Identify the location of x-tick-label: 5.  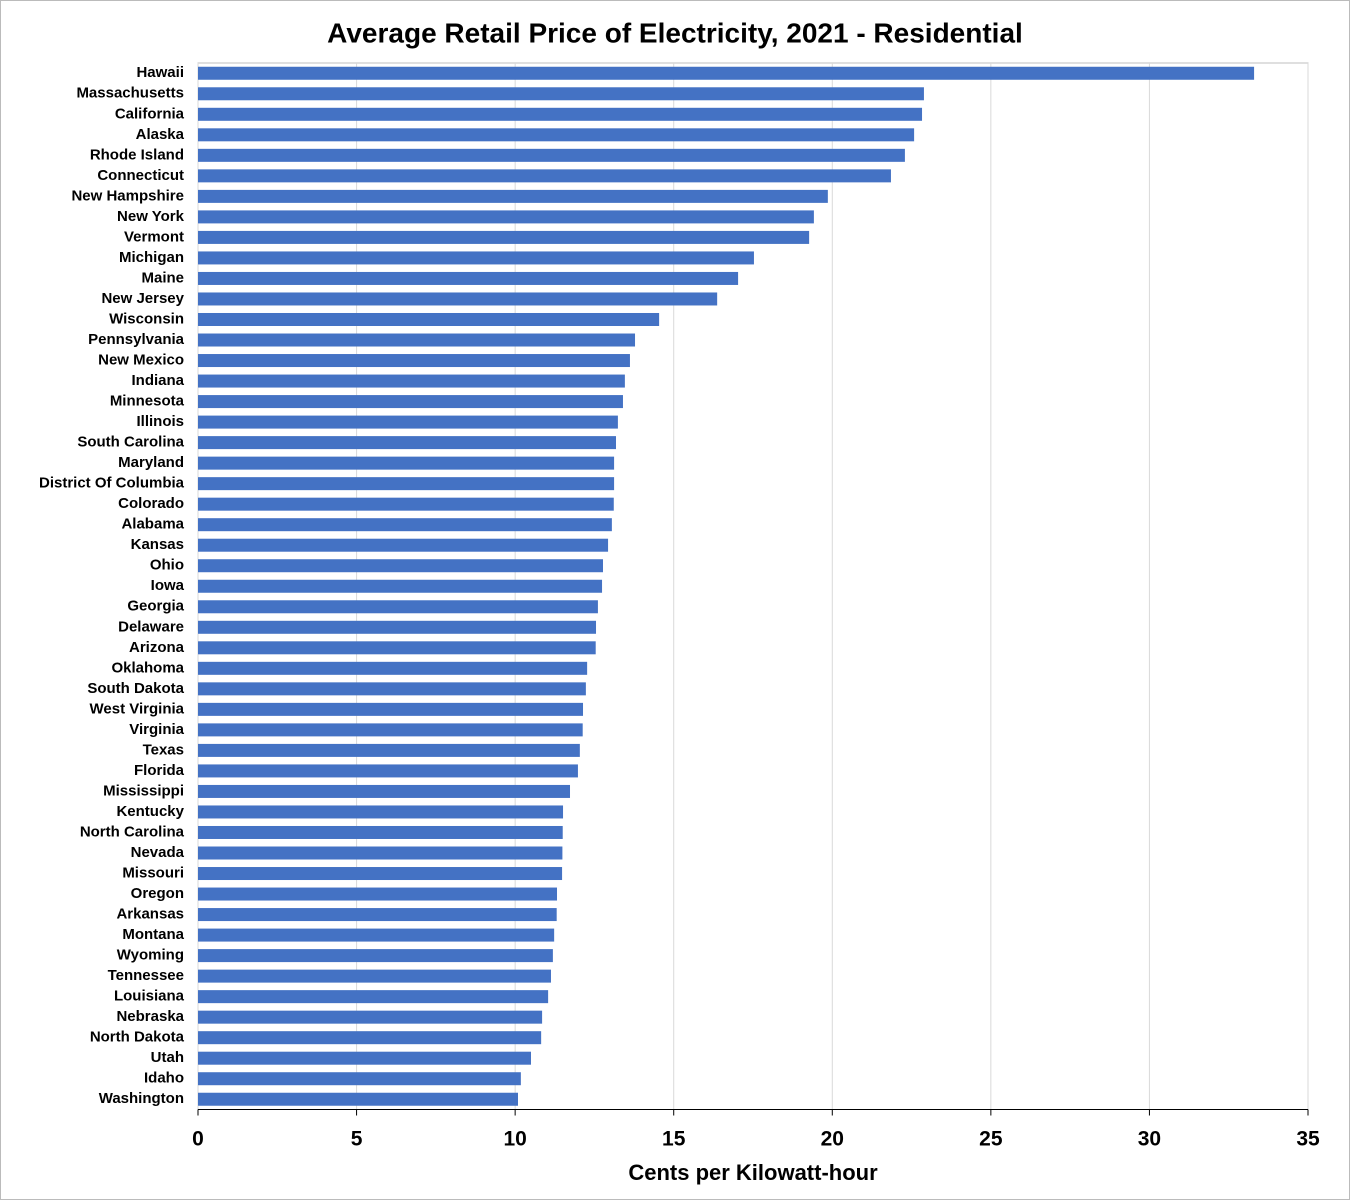
(357, 1139).